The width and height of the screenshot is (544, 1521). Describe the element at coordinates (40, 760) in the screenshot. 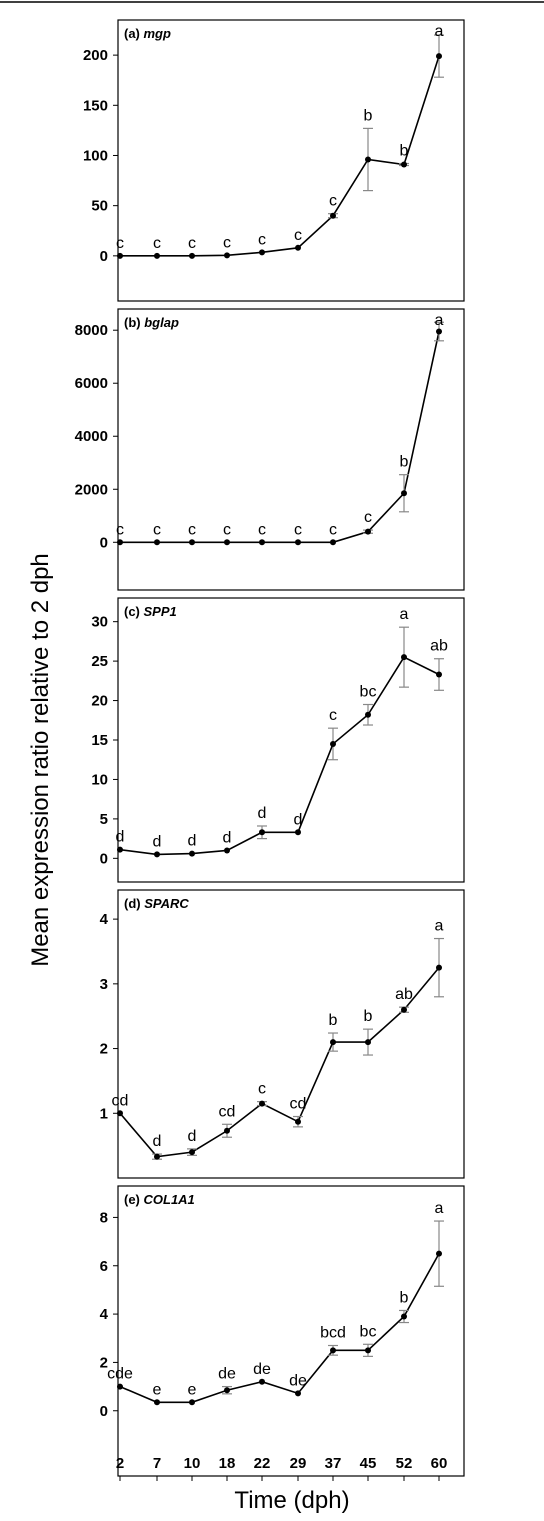

I see `y-axis-title: Mean expression ratio relative to 2 dph` at that location.